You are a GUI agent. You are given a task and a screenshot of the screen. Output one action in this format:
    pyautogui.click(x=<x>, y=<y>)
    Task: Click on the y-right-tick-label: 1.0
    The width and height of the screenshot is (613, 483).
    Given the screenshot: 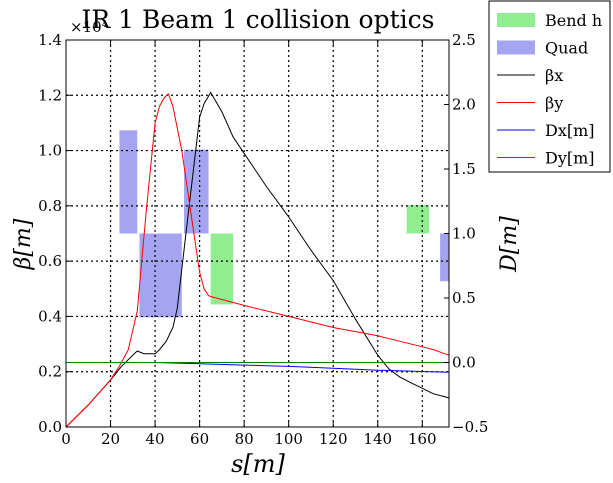 What is the action you would take?
    pyautogui.click(x=464, y=234)
    